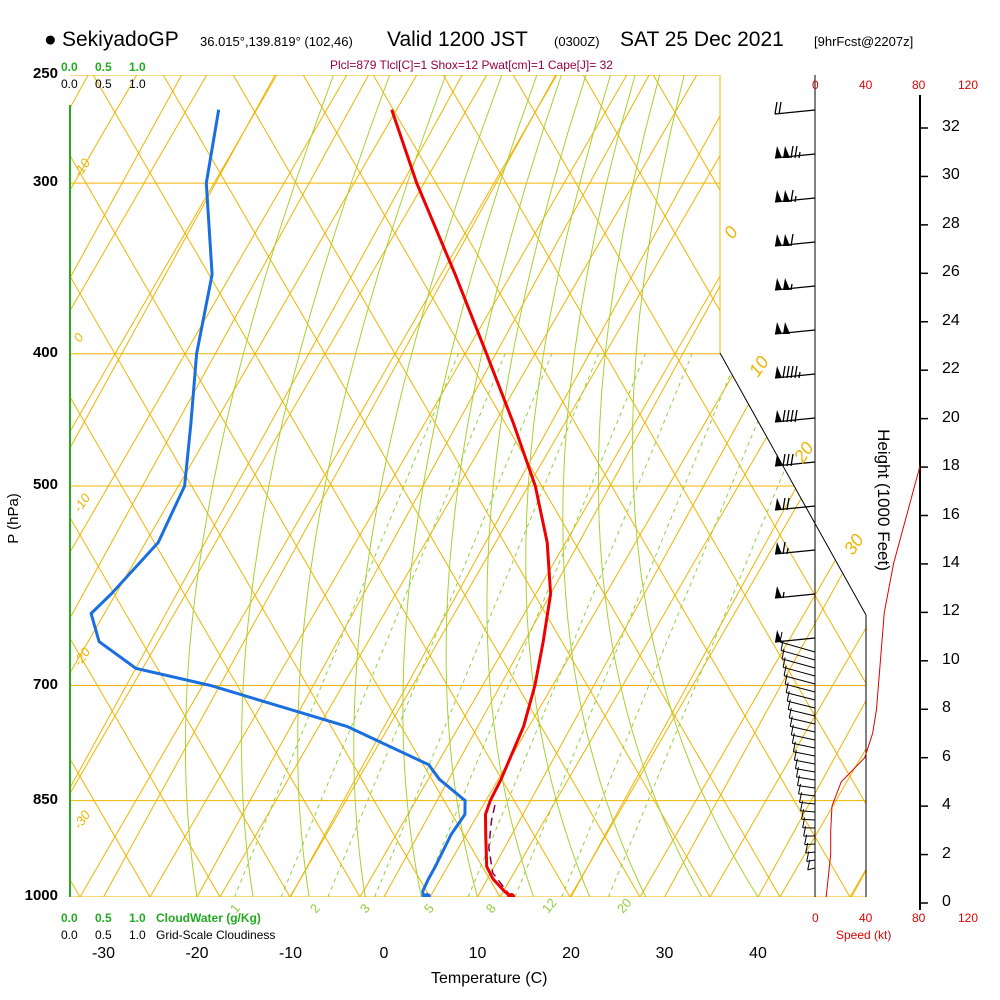  What do you see at coordinates (45, 484) in the screenshot?
I see `pressure-tick-label: 500` at bounding box center [45, 484].